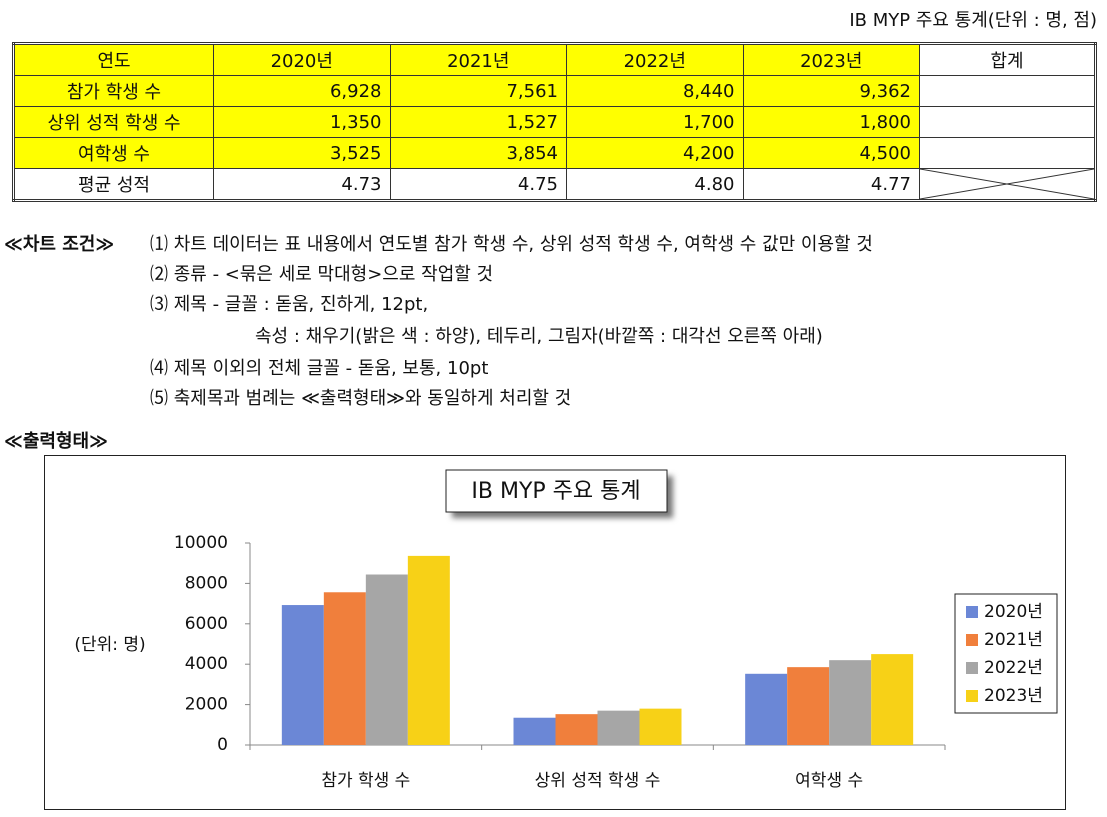  Describe the element at coordinates (206, 664) in the screenshot. I see `y-tick-label: 4000` at that location.